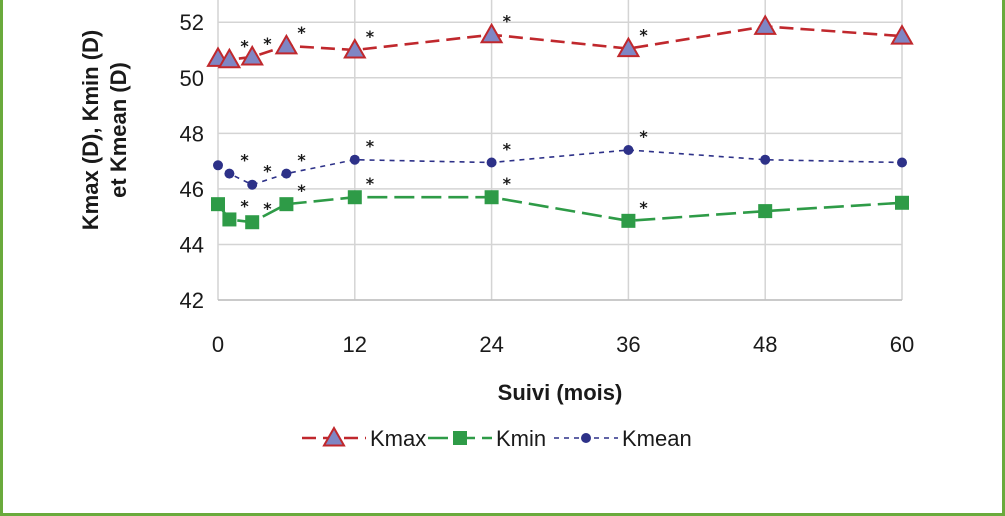  I want to click on kmin-line, so click(559, 209).